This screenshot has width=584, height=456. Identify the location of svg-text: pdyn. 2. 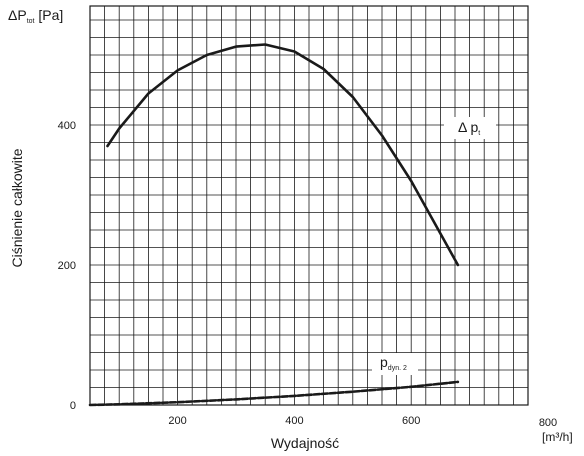
(393, 363).